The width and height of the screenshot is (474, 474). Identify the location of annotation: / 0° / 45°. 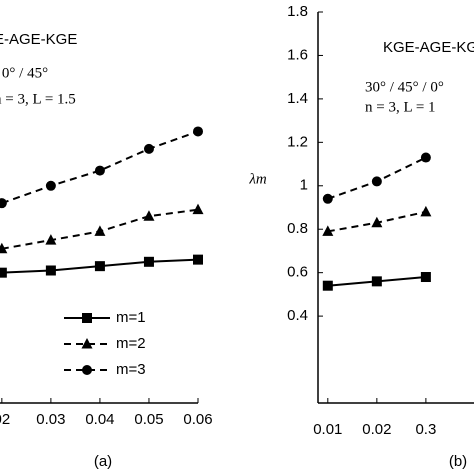
(24, 73).